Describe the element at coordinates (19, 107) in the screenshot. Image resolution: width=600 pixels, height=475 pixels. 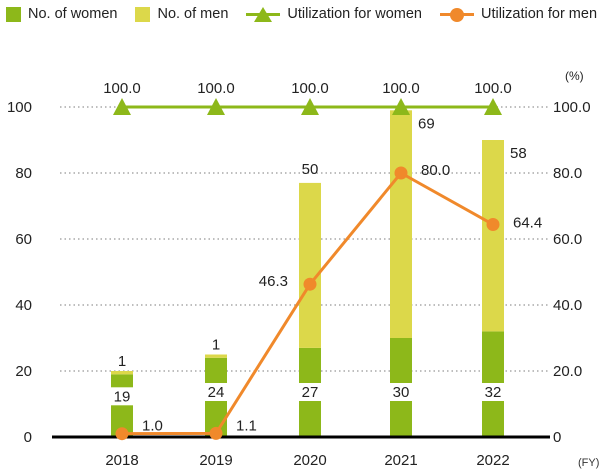
I see `y-left-tick-label: 100` at that location.